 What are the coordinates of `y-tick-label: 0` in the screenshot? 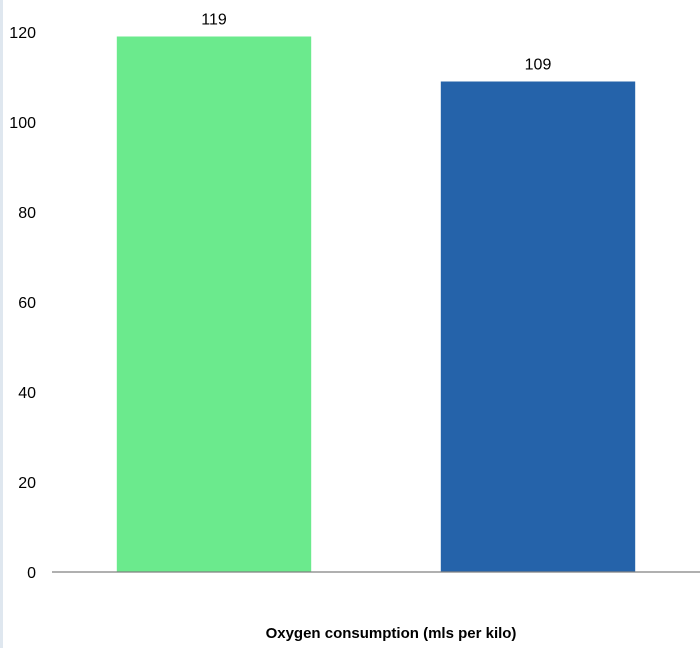 It's located at (31, 573).